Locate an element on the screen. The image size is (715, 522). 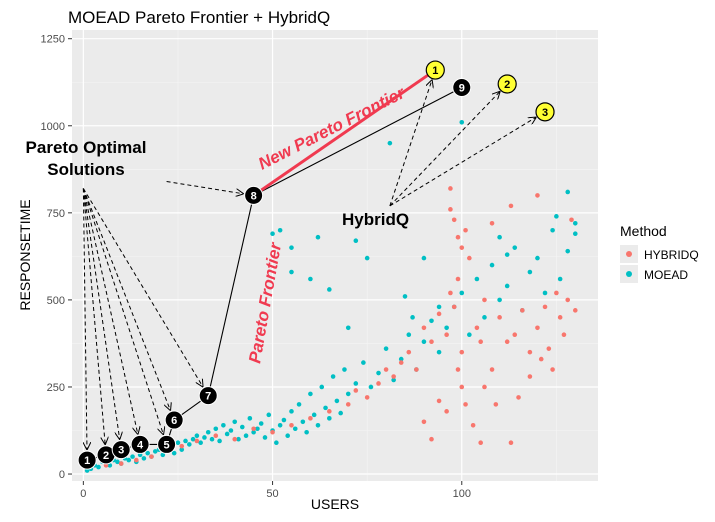
pareto-marker-label-3: 3 is located at coordinates (121, 451).